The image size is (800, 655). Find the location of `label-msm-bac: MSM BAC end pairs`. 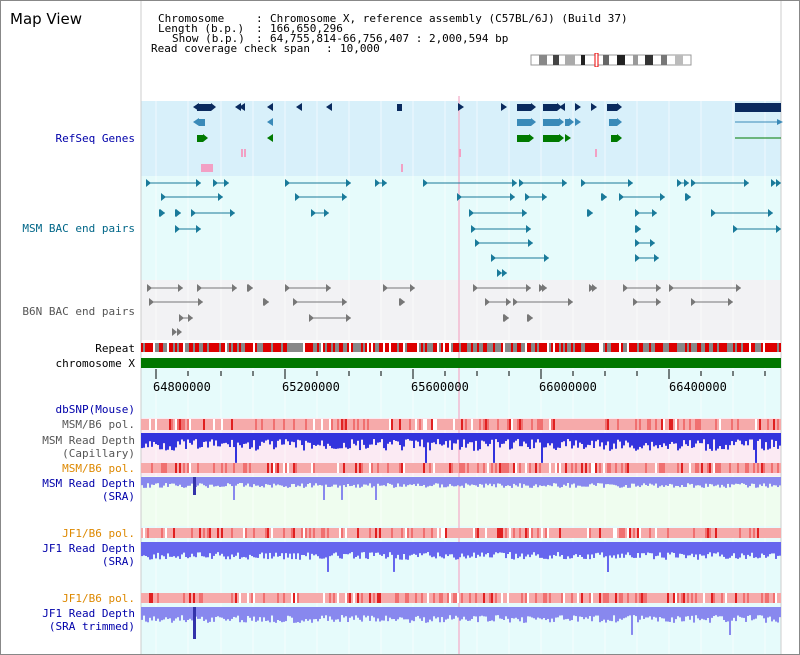

label-msm-bac: MSM BAC end pairs is located at coordinates (78, 228).